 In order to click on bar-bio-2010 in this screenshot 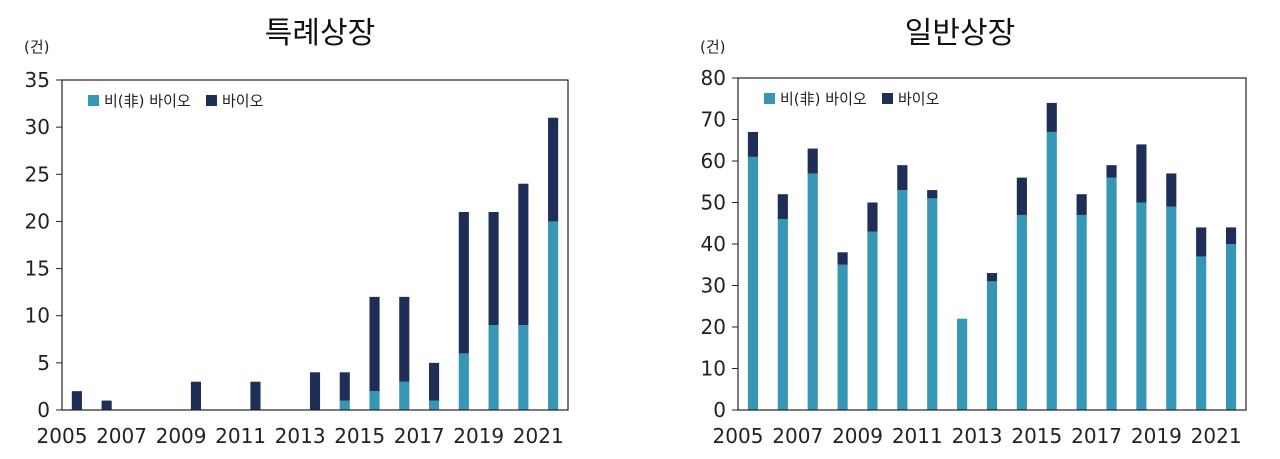, I will do `click(902, 178)`.